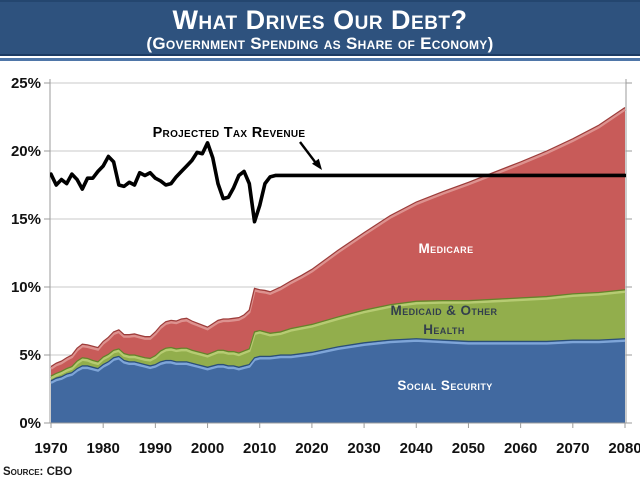 The height and width of the screenshot is (485, 640). What do you see at coordinates (311, 448) in the screenshot?
I see `x-axis-tick-label: 2020` at bounding box center [311, 448].